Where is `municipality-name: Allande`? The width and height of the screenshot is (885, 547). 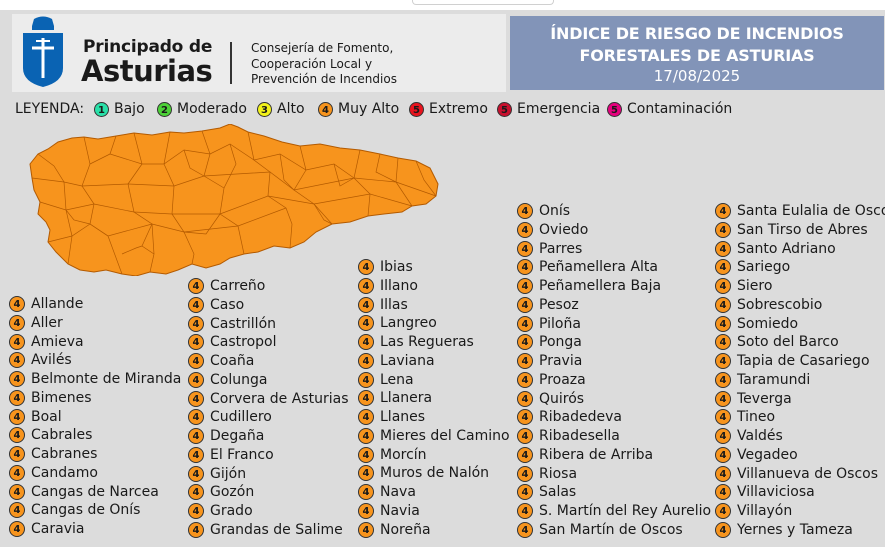 municipality-name: Allande is located at coordinates (57, 304).